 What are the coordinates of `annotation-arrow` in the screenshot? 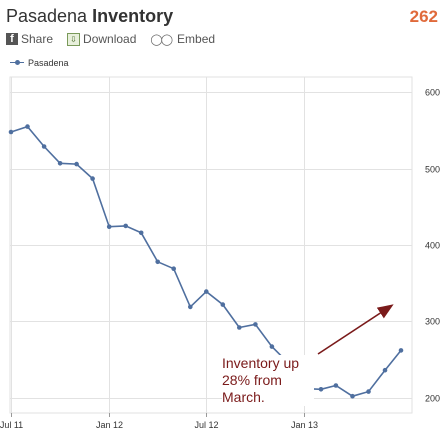 It's located at (355, 329).